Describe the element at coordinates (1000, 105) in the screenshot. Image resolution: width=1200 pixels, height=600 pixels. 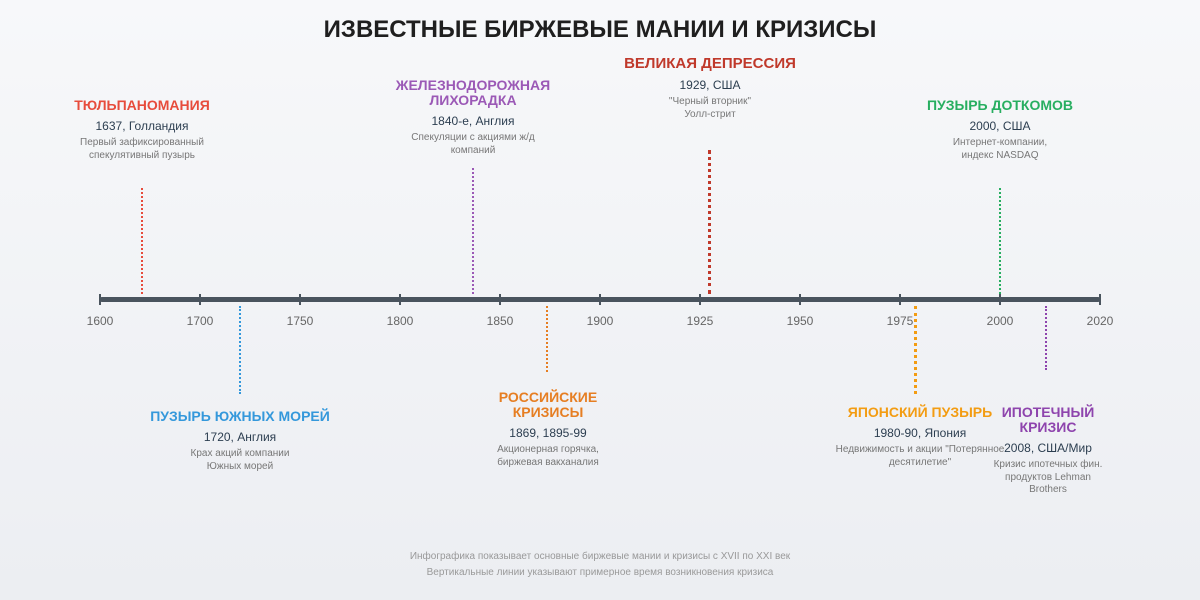
I see `event-title: ПУЗЫРЬ ДОТКОМОВ` at that location.